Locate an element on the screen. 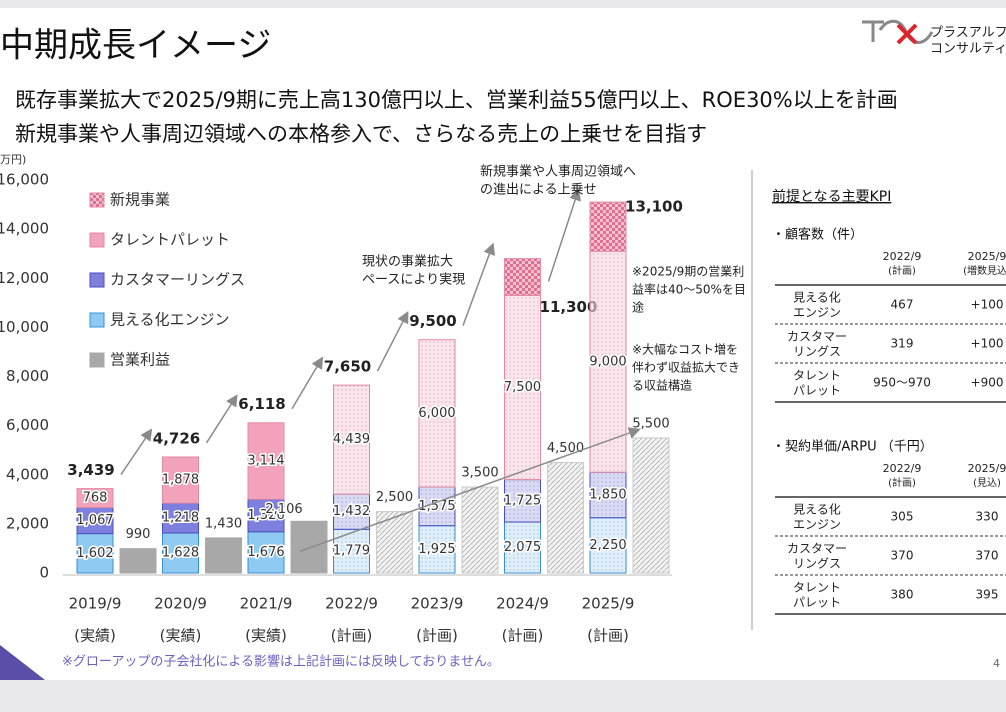 The height and width of the screenshot is (712, 1006). subtitle: 新規事業や人事周辺領域への本格参入で、さらなる売上の上乗せを目指す is located at coordinates (361, 134).